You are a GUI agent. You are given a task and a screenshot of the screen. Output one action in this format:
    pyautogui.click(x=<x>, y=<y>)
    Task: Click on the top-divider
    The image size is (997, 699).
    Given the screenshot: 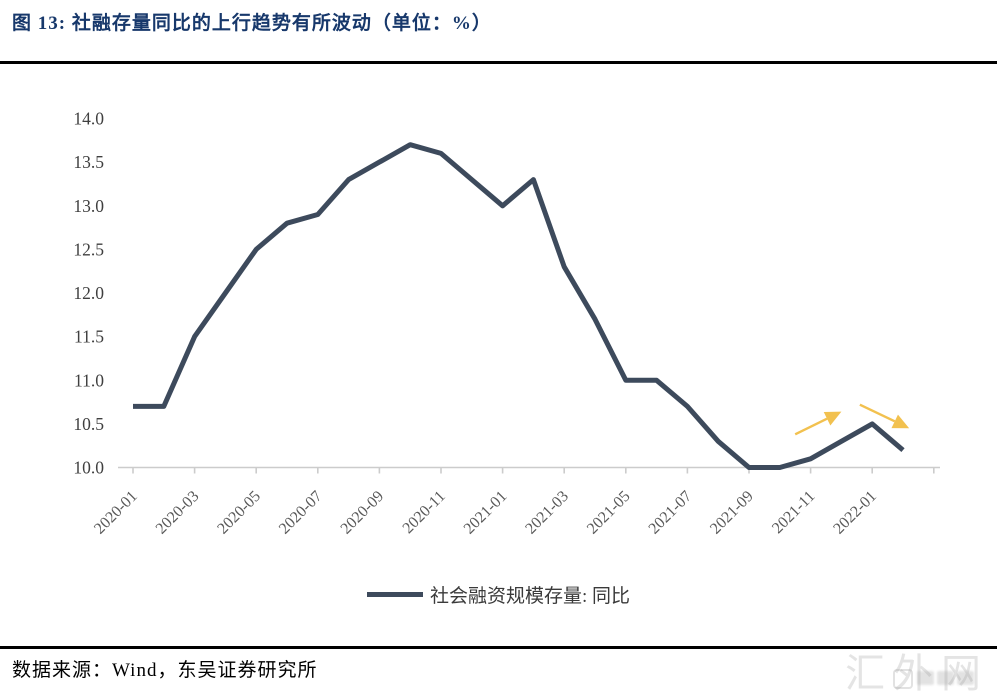 What is the action you would take?
    pyautogui.click(x=498, y=62)
    